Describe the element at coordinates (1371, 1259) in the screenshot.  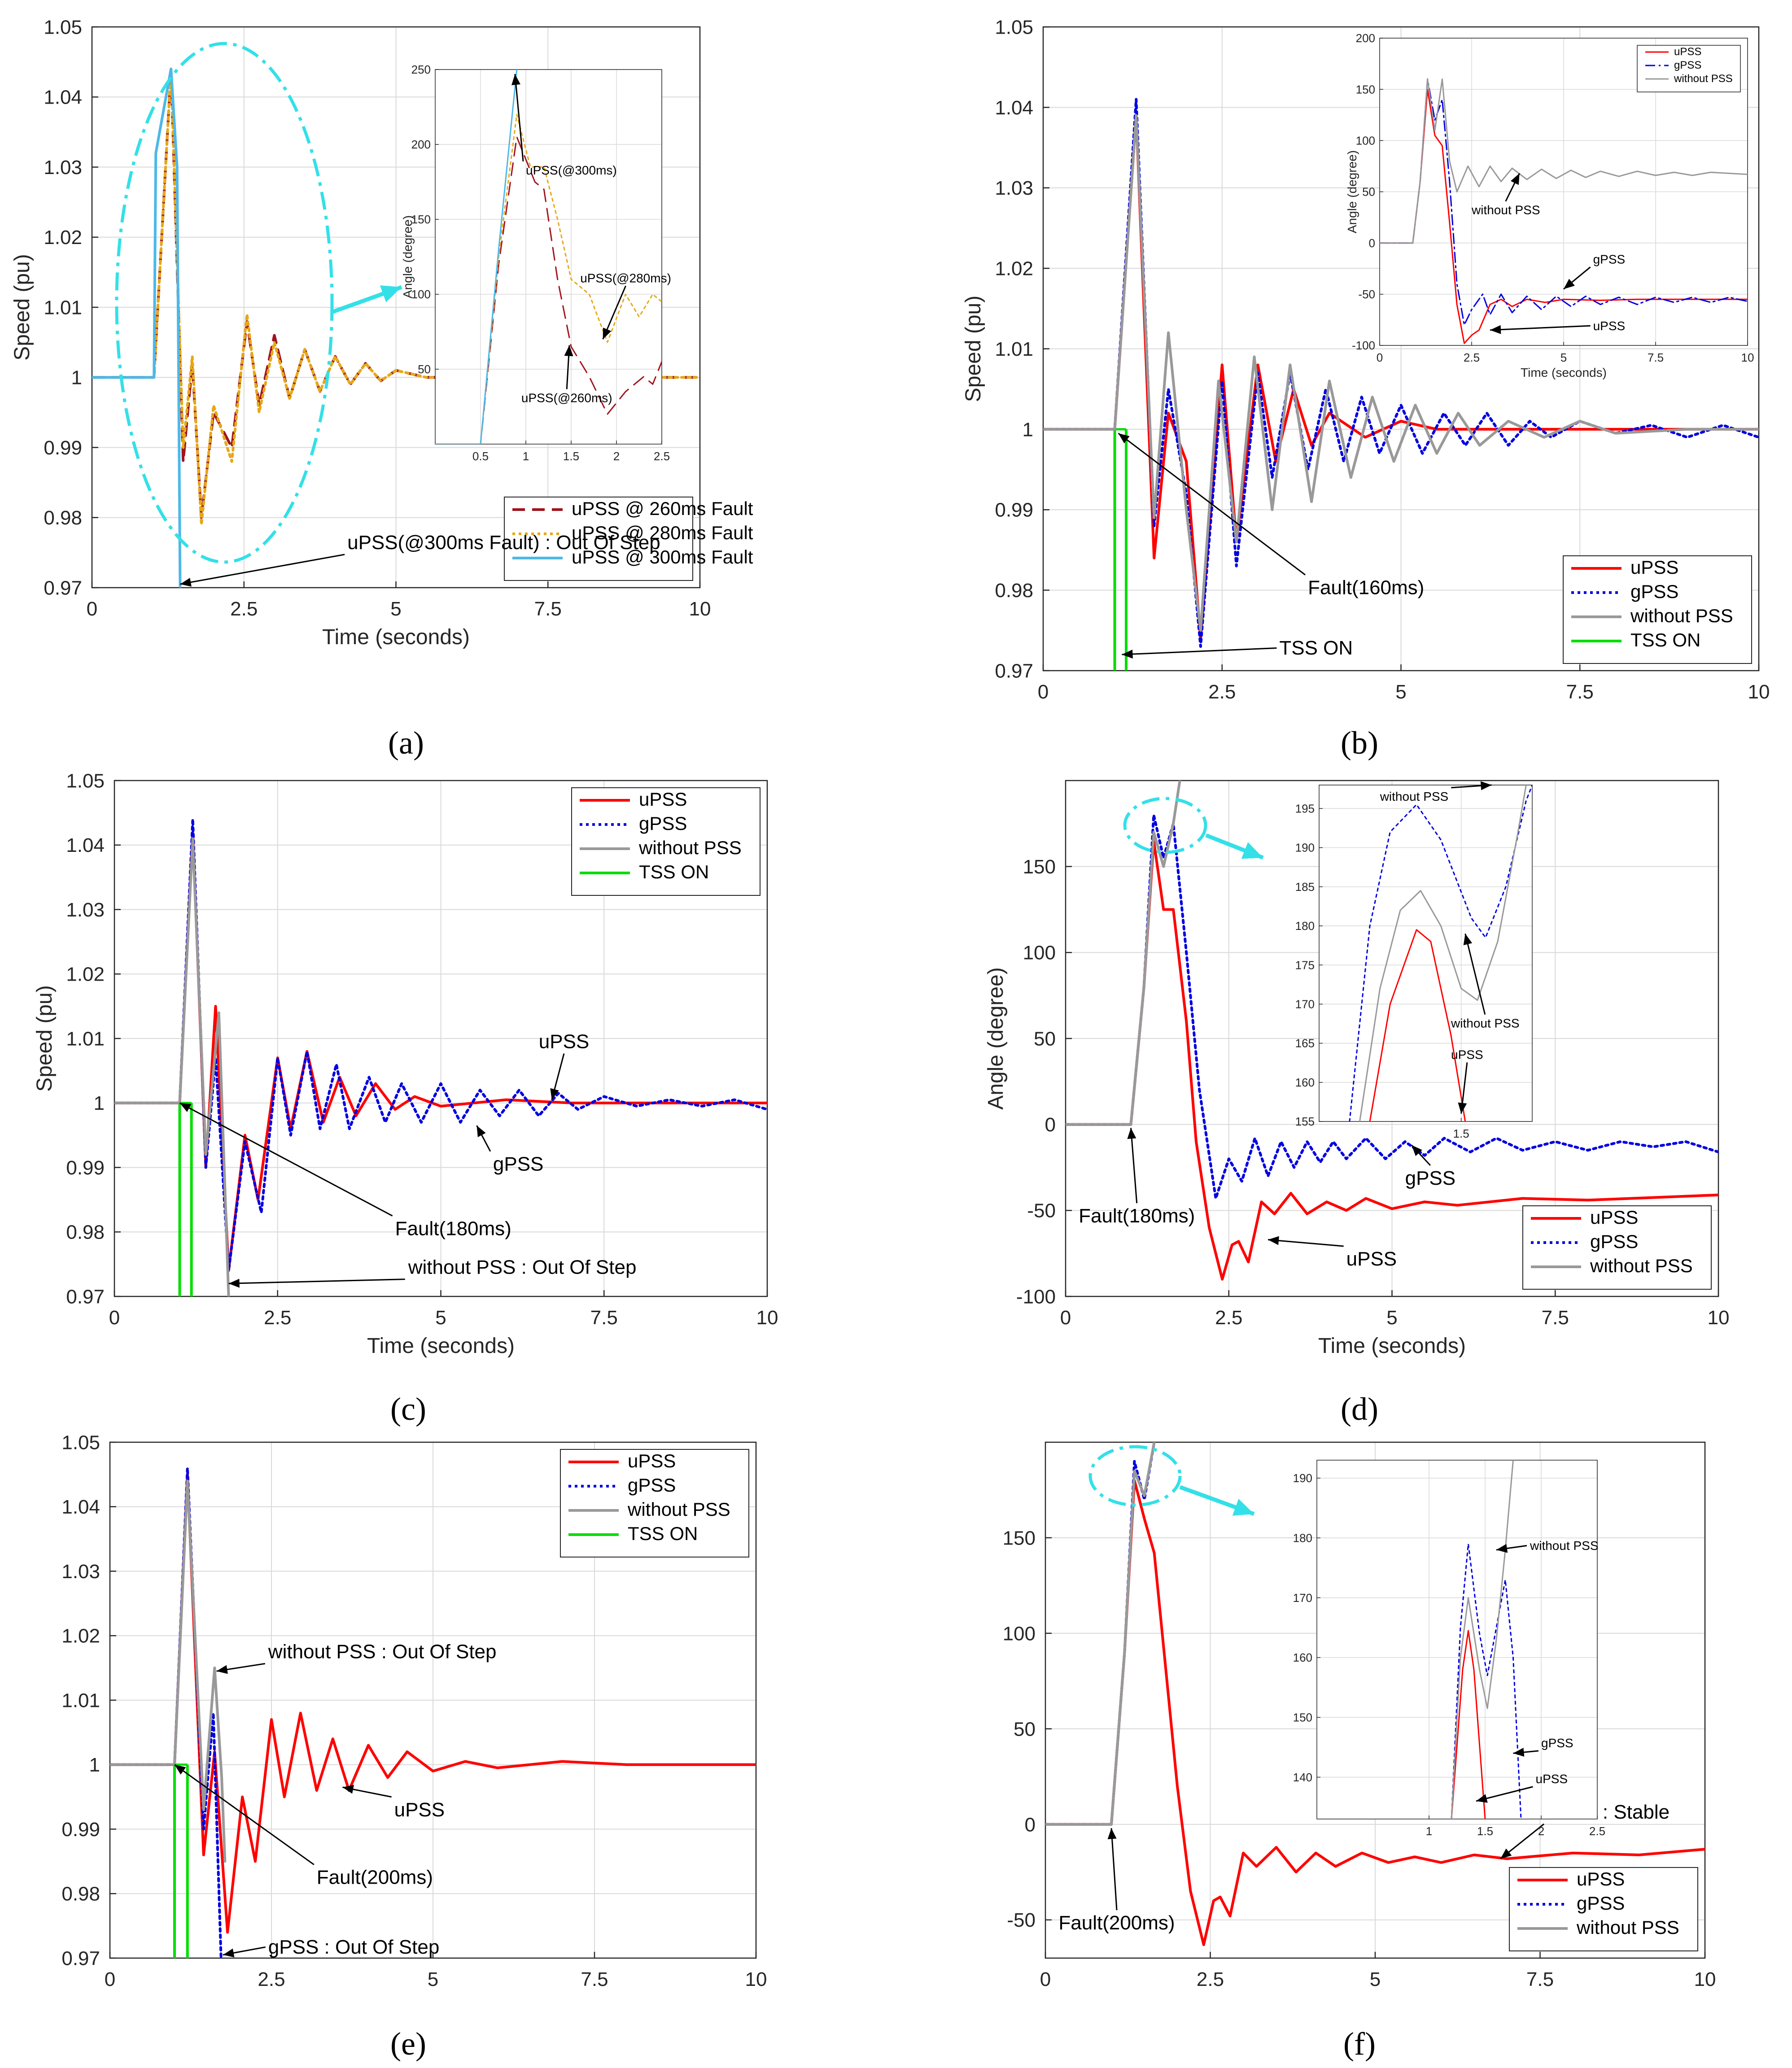
I see `chart-d-annotation-3: uPSS` at that location.